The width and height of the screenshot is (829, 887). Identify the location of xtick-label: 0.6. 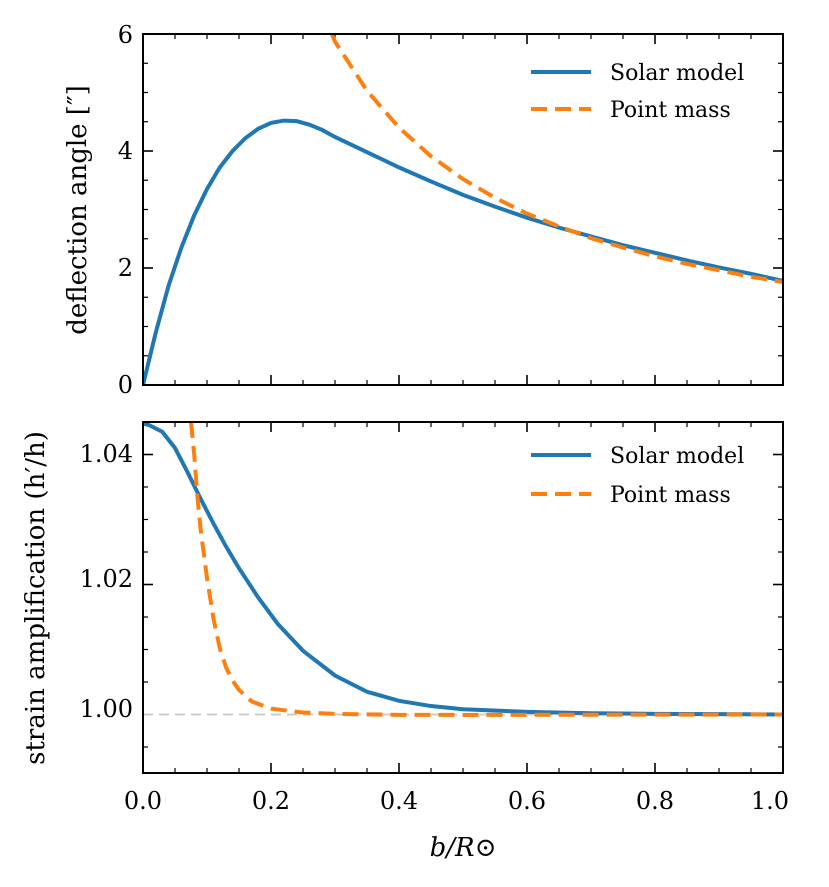
(527, 801).